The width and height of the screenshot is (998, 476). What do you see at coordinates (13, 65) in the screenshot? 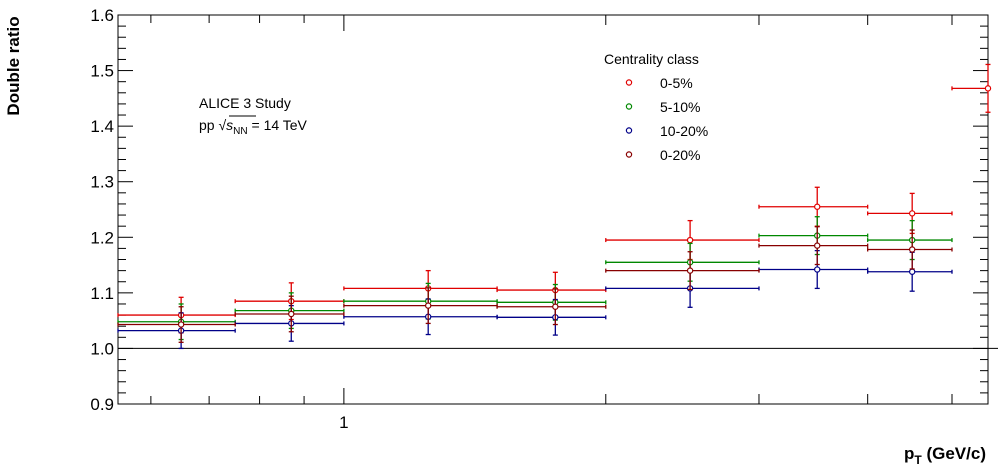
I see `y-axis-title: Double ratio` at bounding box center [13, 65].